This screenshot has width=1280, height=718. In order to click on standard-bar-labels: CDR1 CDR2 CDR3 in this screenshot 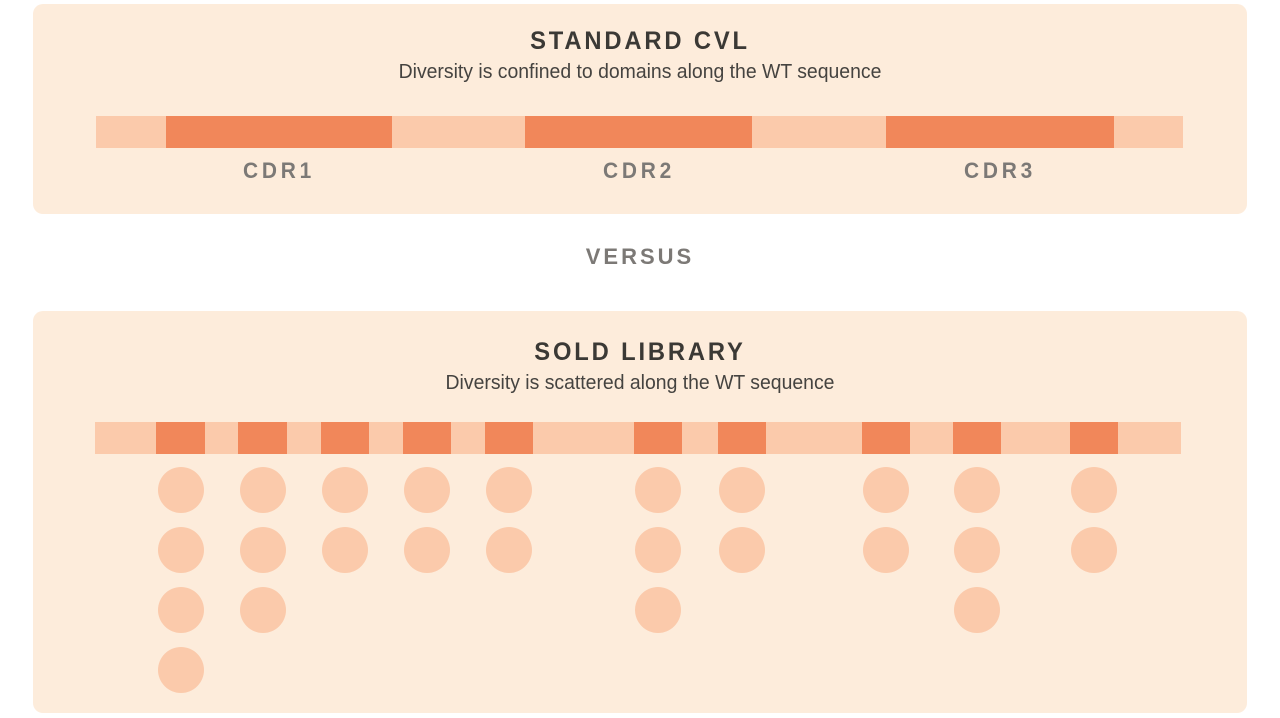, I will do `click(639, 172)`.